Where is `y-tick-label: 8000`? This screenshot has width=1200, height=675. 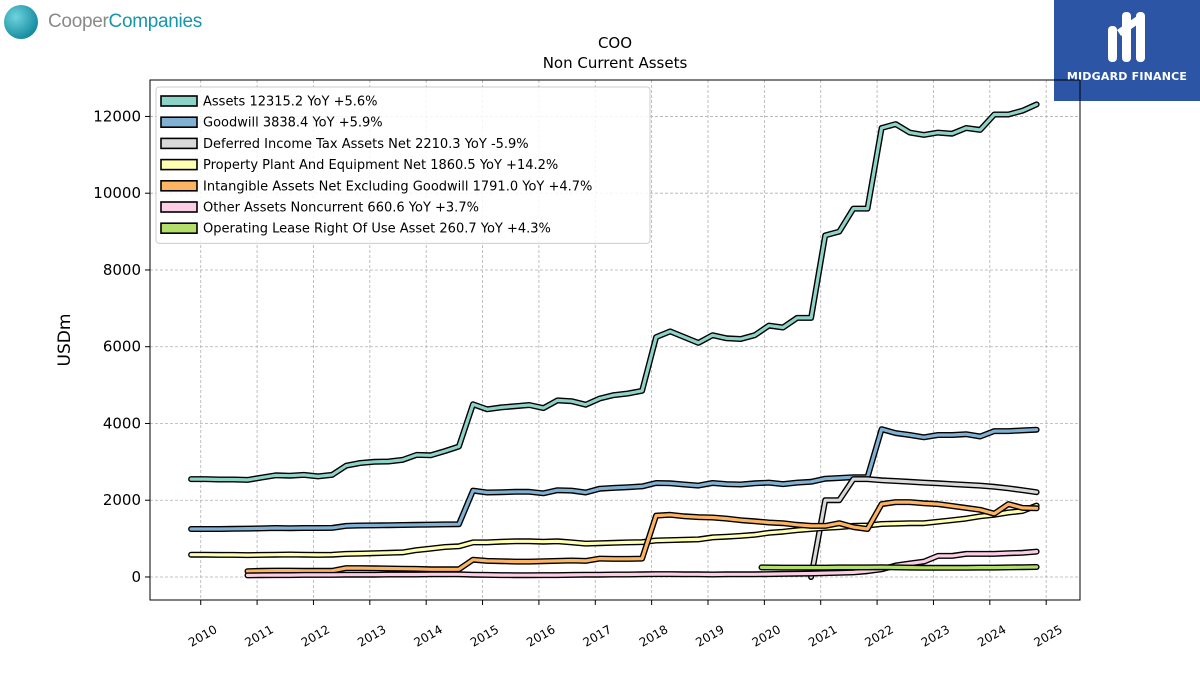 y-tick-label: 8000 is located at coordinates (122, 270).